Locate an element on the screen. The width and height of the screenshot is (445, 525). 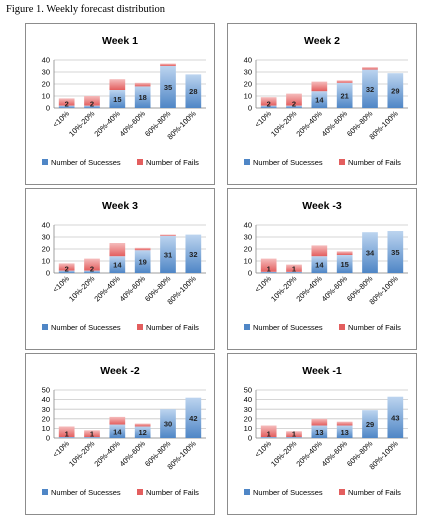
bar-data-label: 29 is located at coordinates (370, 424).